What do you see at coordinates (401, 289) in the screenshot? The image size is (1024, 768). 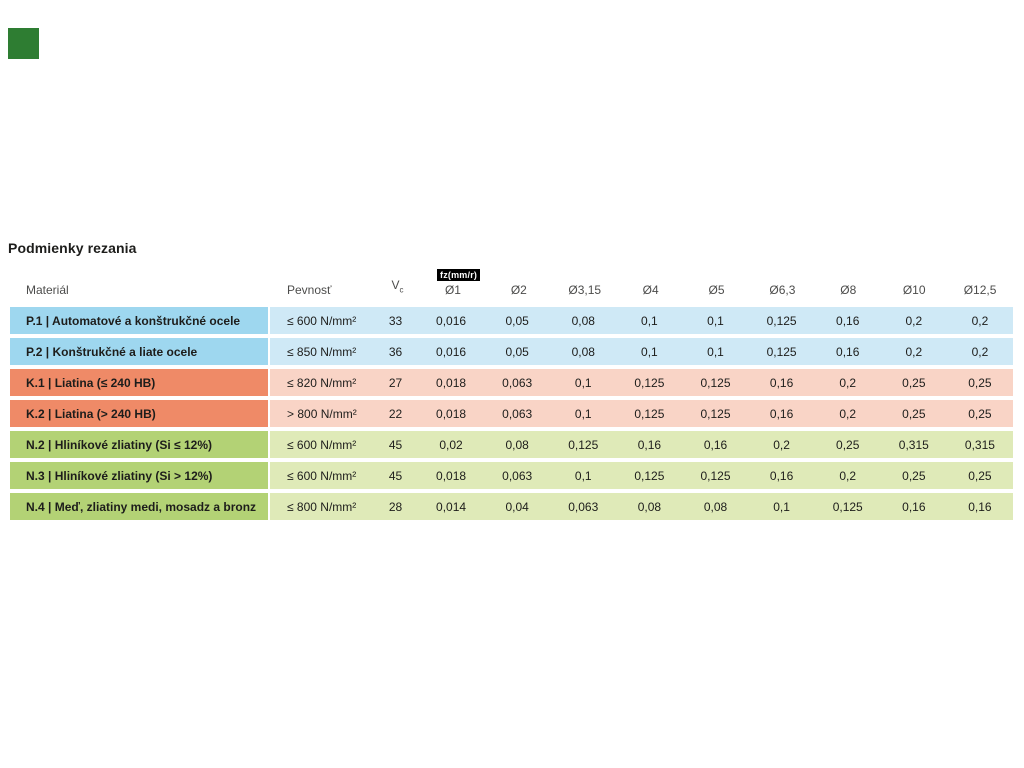 I see `vc-subscript: c` at bounding box center [401, 289].